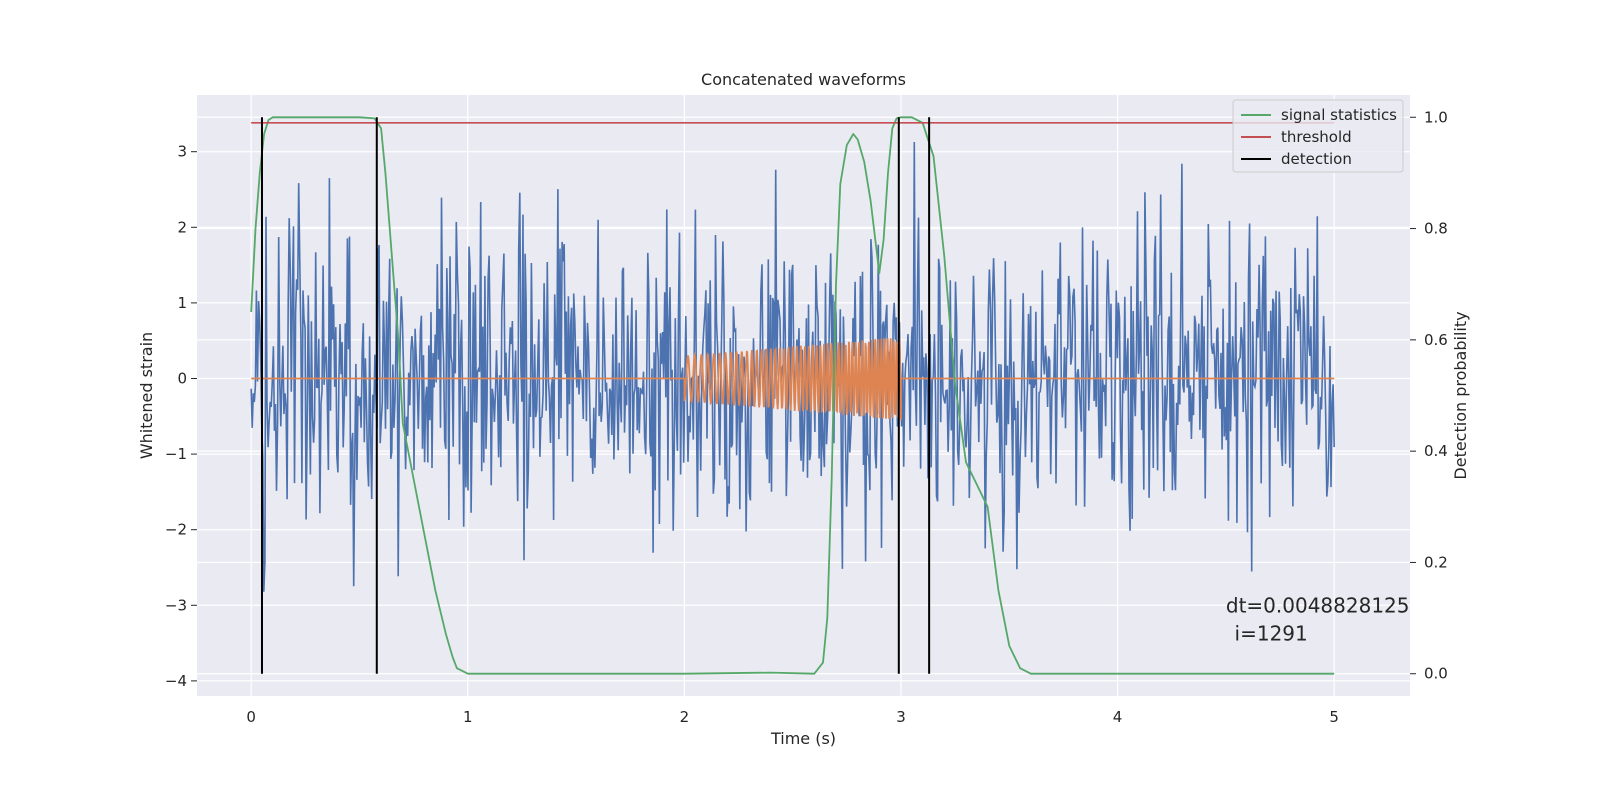  What do you see at coordinates (1436, 117) in the screenshot?
I see `y-right-tick-label: 1.0` at bounding box center [1436, 117].